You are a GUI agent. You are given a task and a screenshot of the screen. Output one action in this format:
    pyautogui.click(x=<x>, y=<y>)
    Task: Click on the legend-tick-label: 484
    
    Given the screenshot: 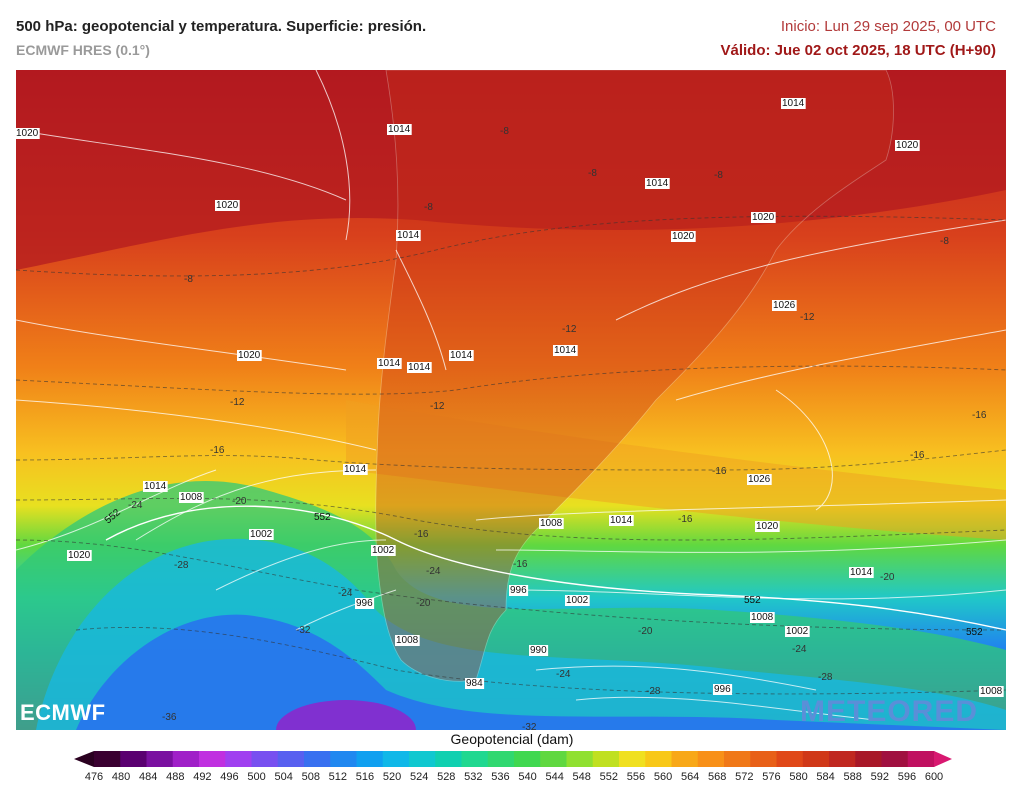 What is the action you would take?
    pyautogui.click(x=148, y=777)
    